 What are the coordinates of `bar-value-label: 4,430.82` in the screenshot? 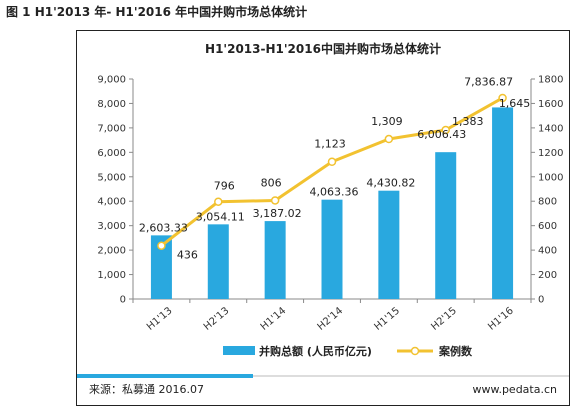 It's located at (390, 183).